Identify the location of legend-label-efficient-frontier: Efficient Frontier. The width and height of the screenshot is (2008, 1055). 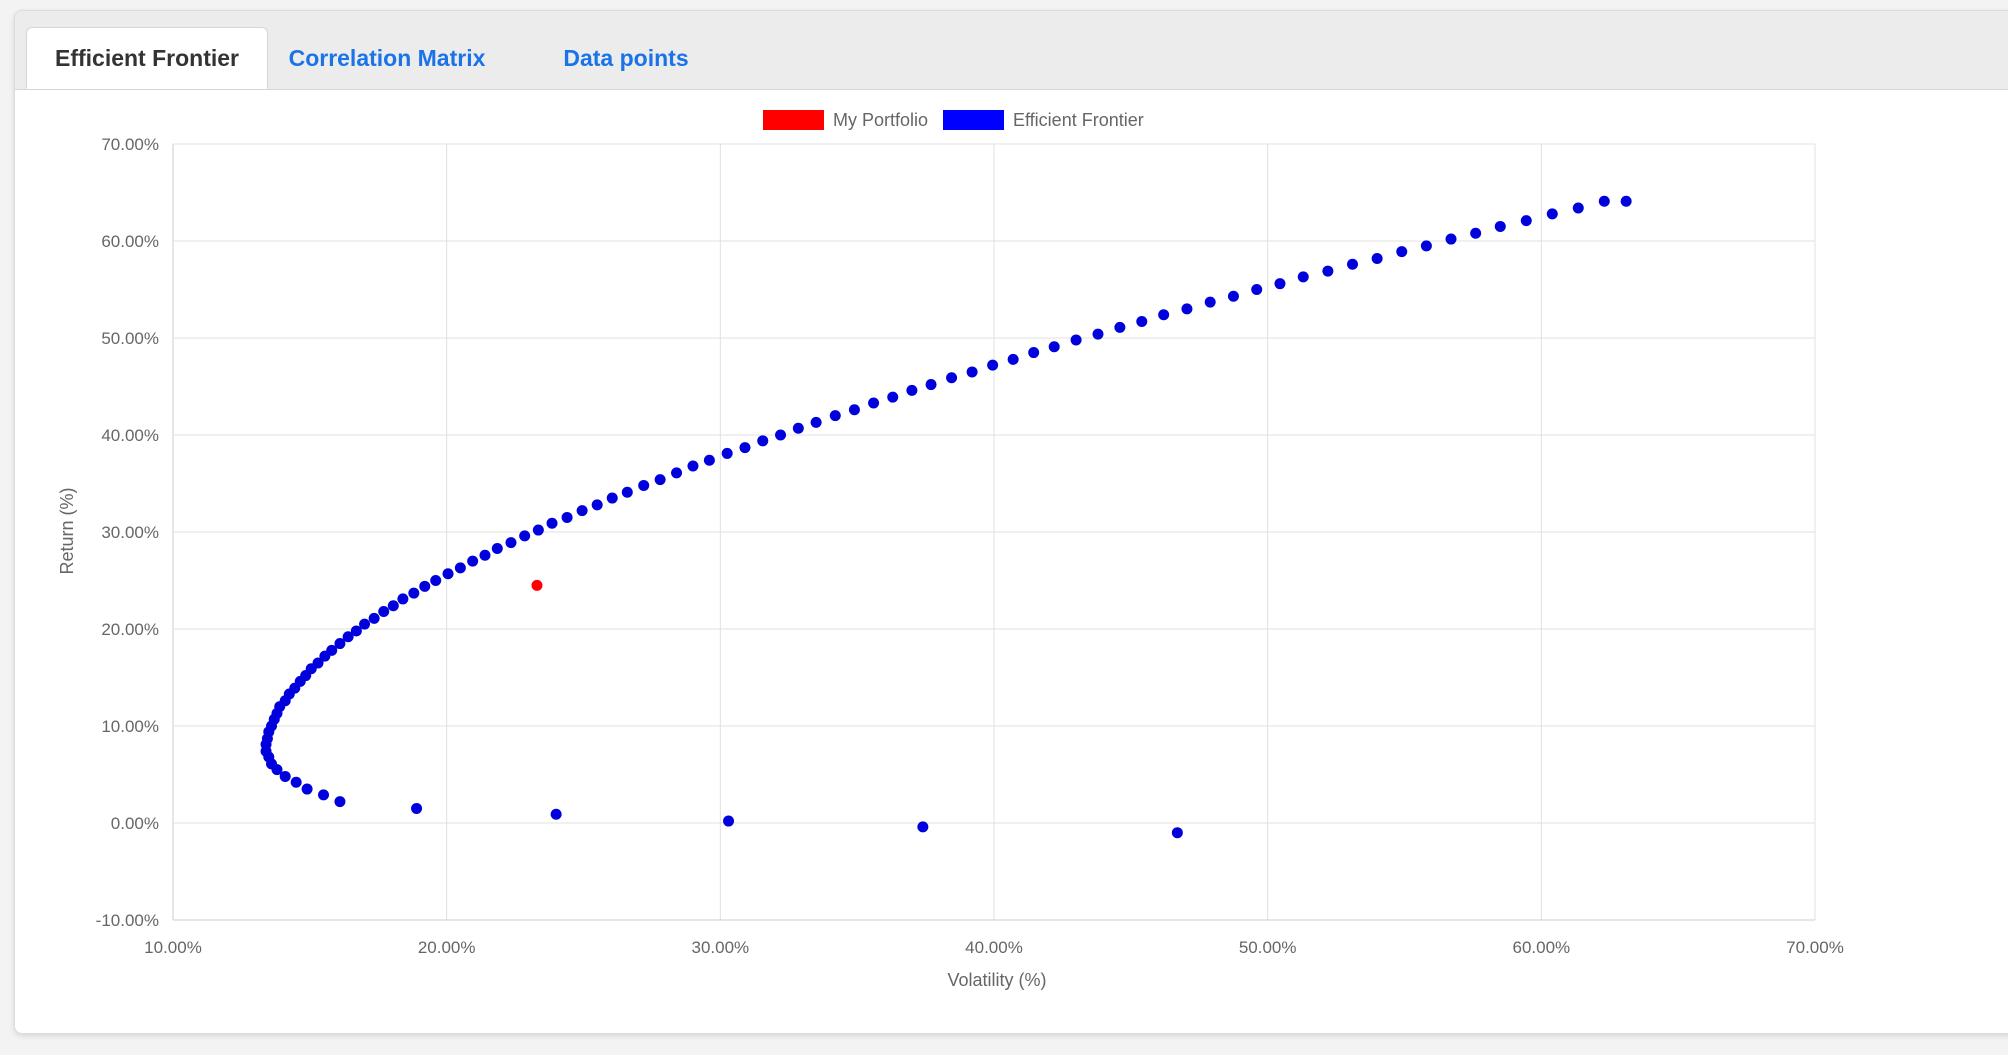
(1078, 120).